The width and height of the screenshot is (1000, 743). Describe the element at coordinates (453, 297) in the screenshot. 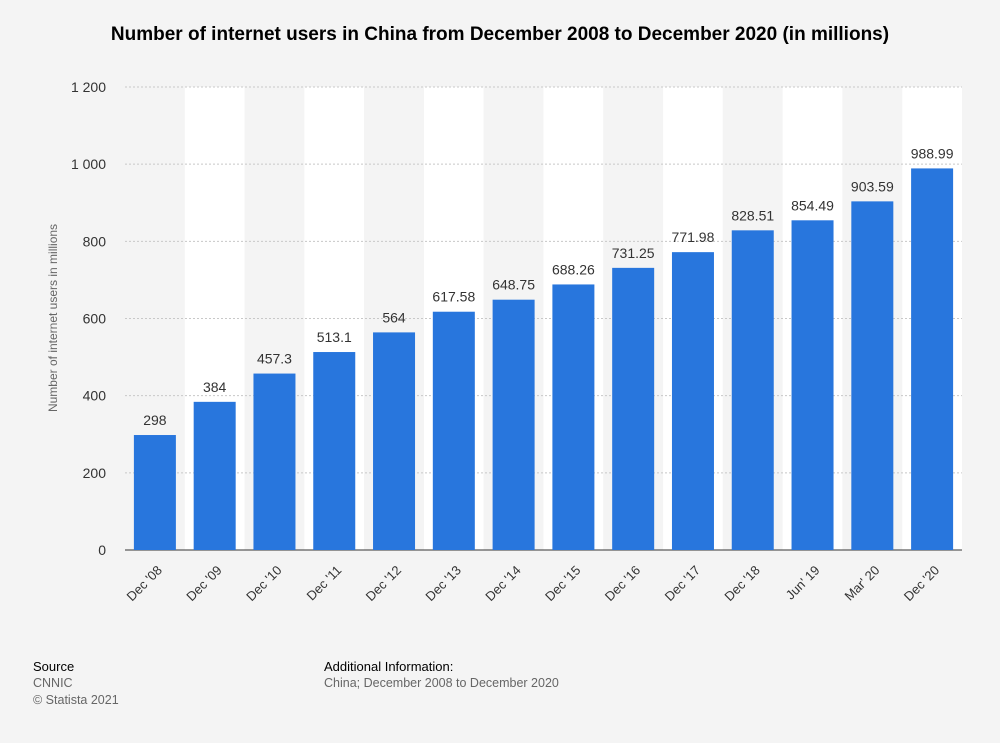

I see `bar-value-label: 617.58` at that location.